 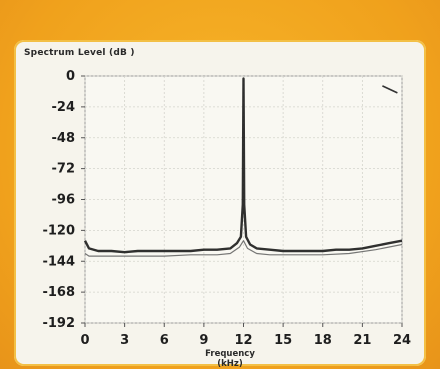 I want to click on x-tick-label: 15, so click(x=283, y=340).